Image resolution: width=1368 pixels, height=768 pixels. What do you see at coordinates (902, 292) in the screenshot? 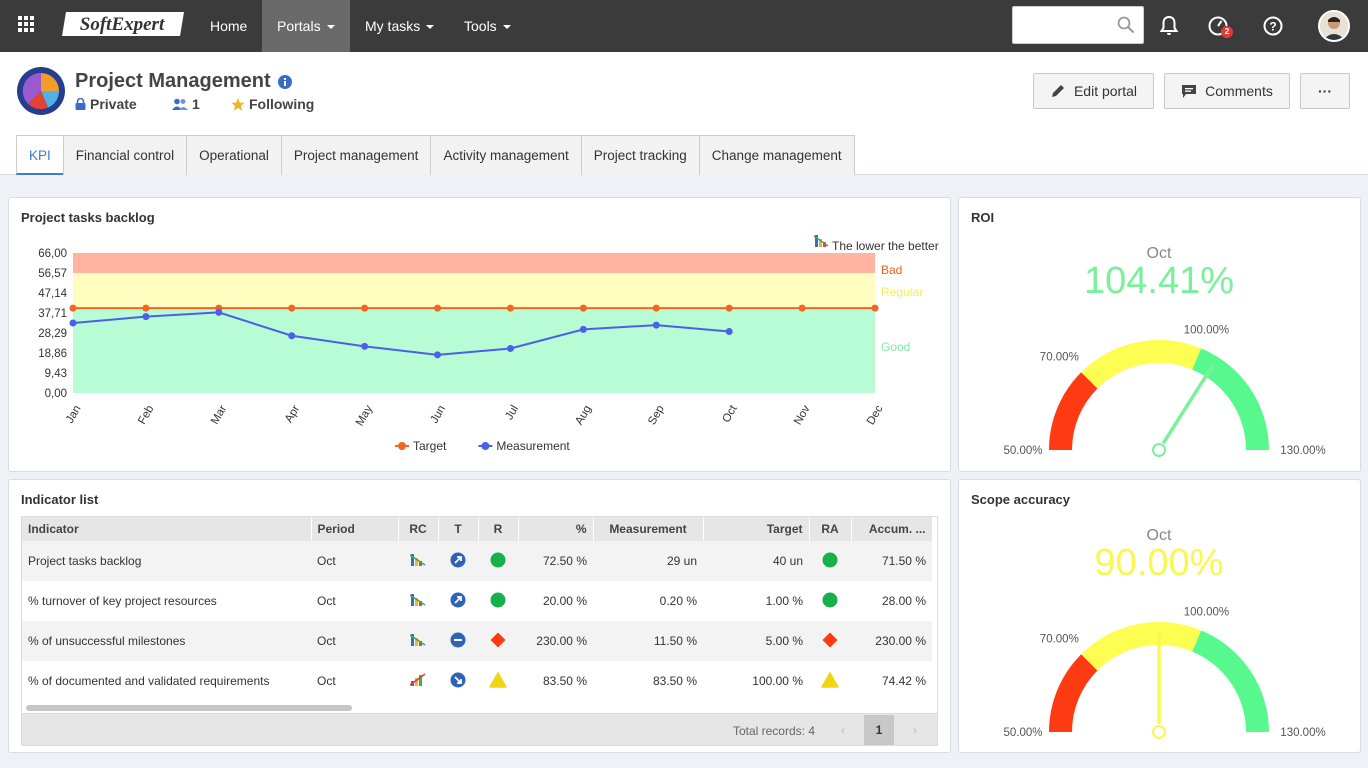
I see `band-label-regular: Regular` at bounding box center [902, 292].